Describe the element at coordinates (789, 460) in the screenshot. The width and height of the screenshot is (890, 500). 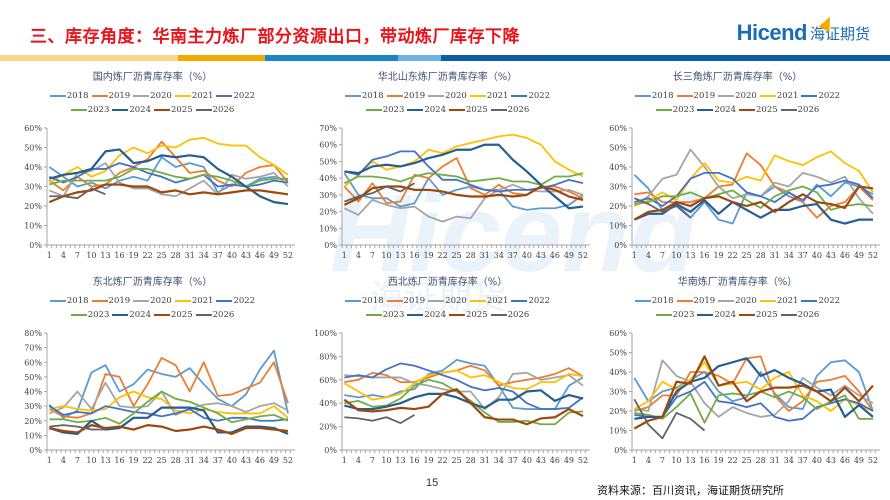
I see `x-tick-label: 34` at that location.